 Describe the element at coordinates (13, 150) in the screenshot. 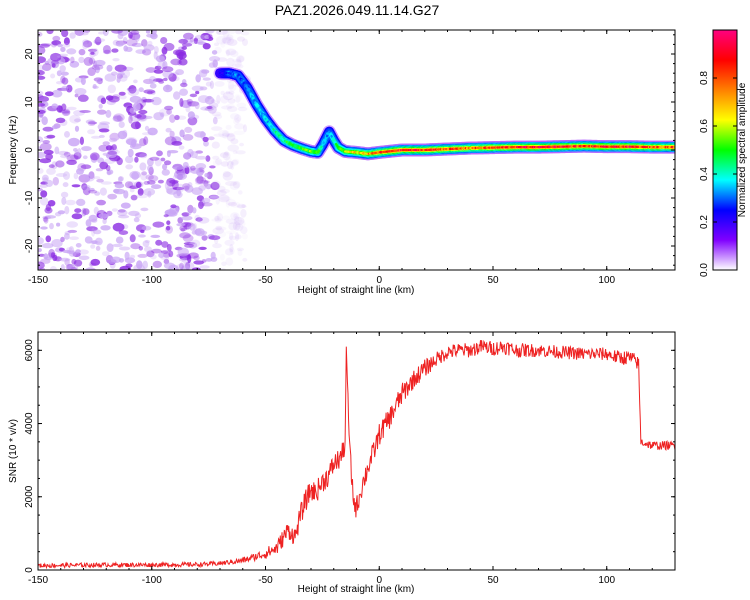

I see `spectrogram-y-axis-label: Frequency (Hz)` at that location.